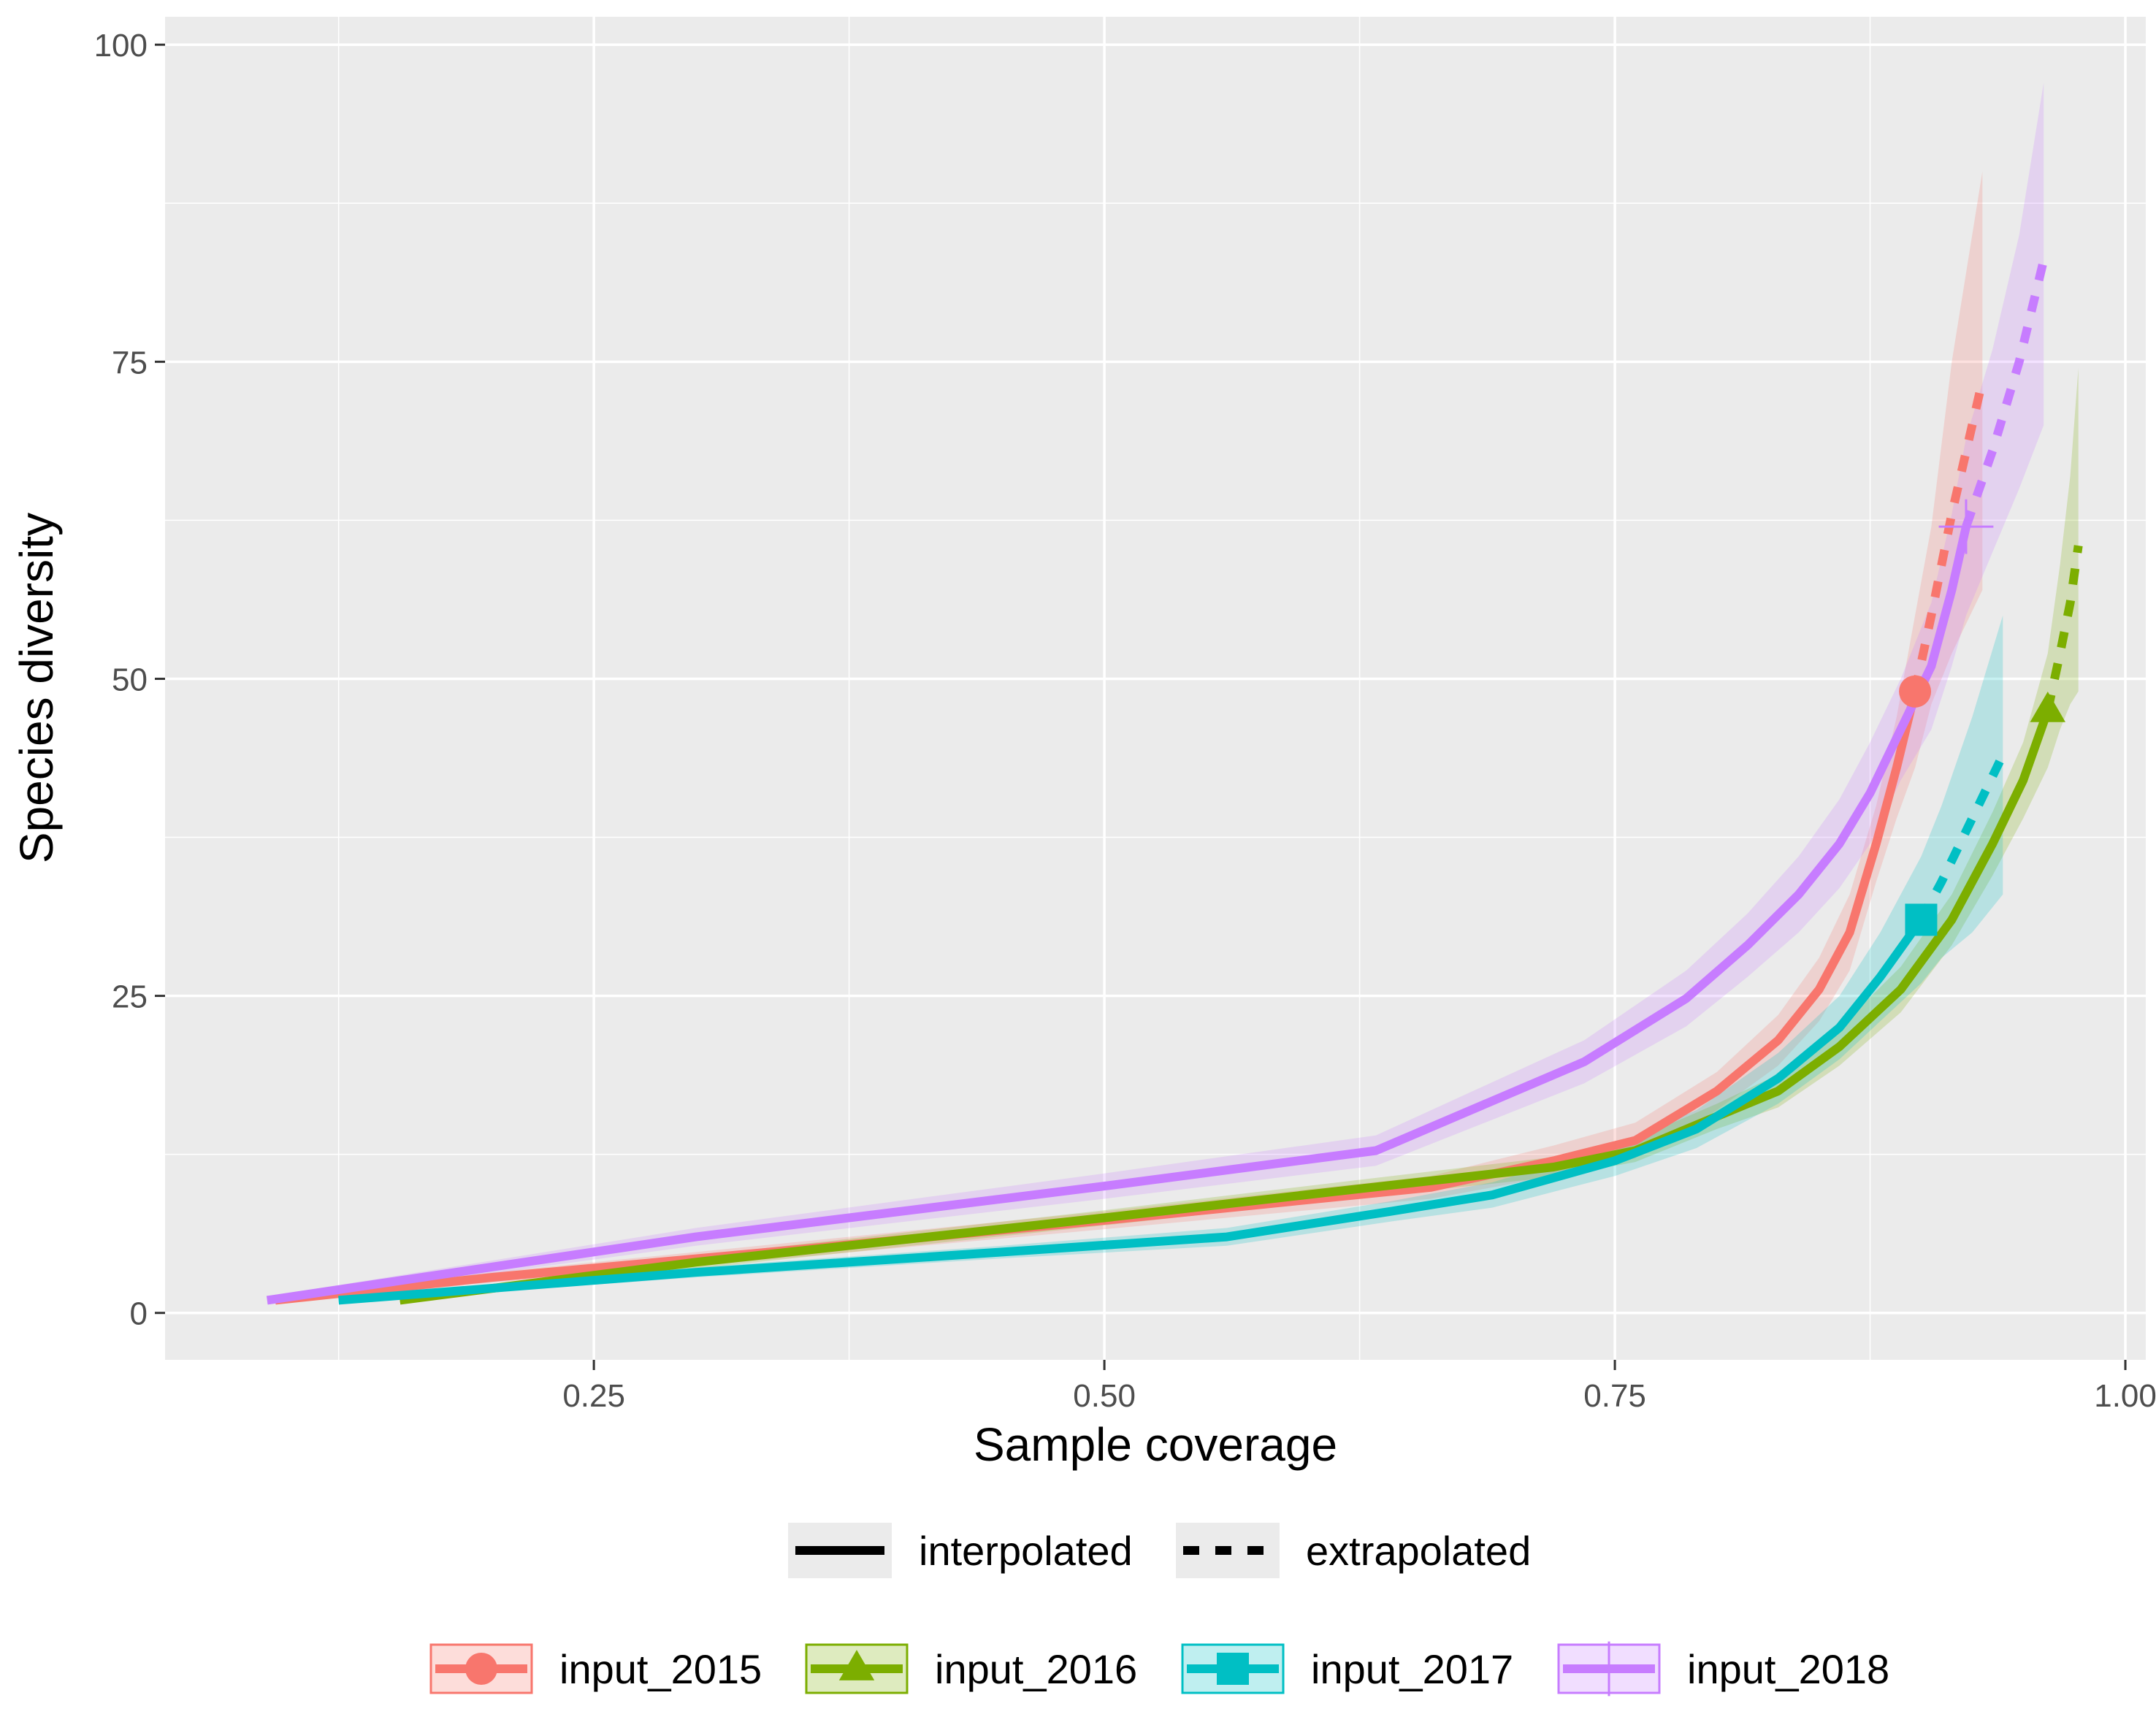  Describe the element at coordinates (1160, 1550) in the screenshot. I see `linetype-legend: interpolated extrapolated` at that location.